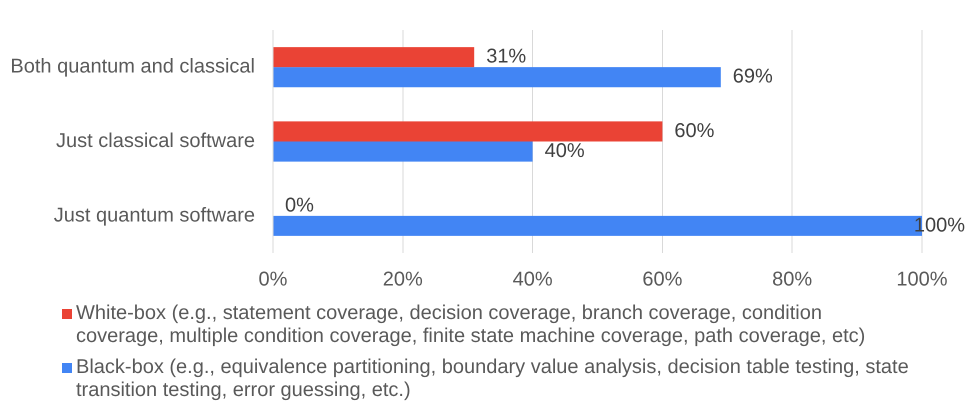  I want to click on data-label: 40%, so click(564, 151).